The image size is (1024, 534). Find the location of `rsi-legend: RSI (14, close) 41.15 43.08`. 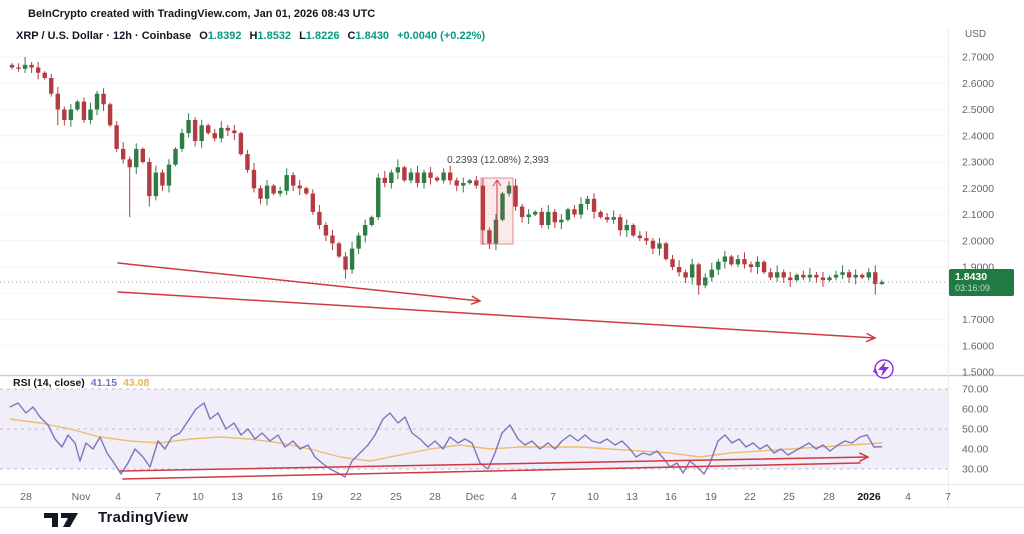

rsi-legend: RSI (14, close) 41.15 43.08 is located at coordinates (81, 383).